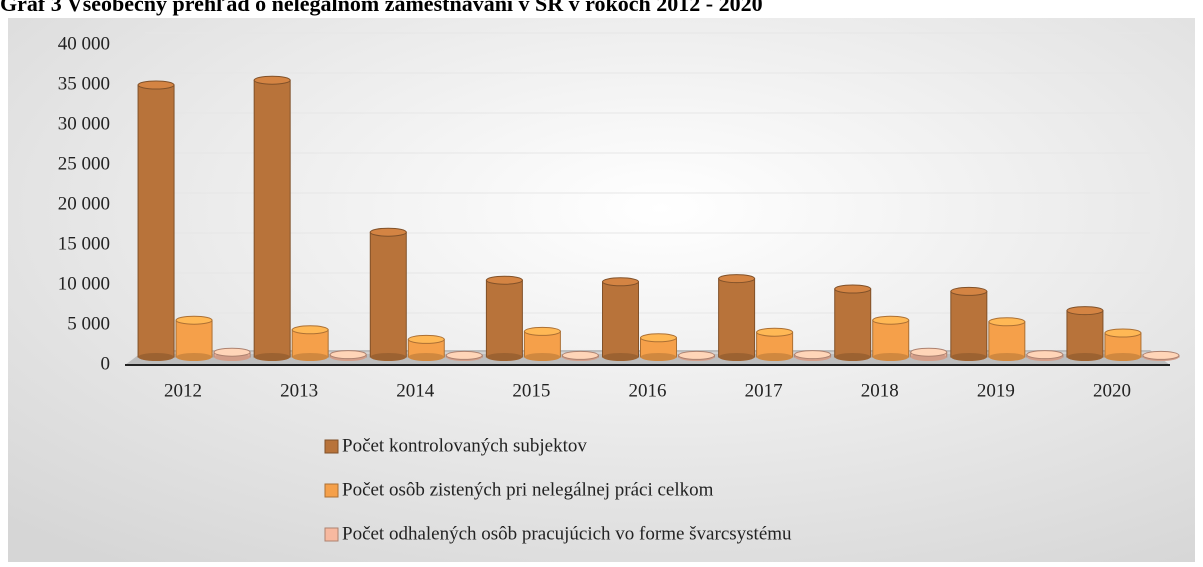 The image size is (1203, 567). I want to click on y-tick-label: 5 000, so click(88, 323).